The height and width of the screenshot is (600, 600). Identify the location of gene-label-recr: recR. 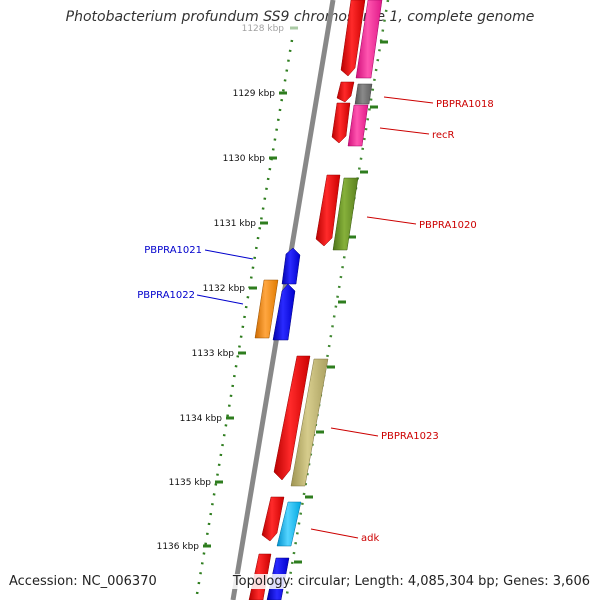
(443, 135).